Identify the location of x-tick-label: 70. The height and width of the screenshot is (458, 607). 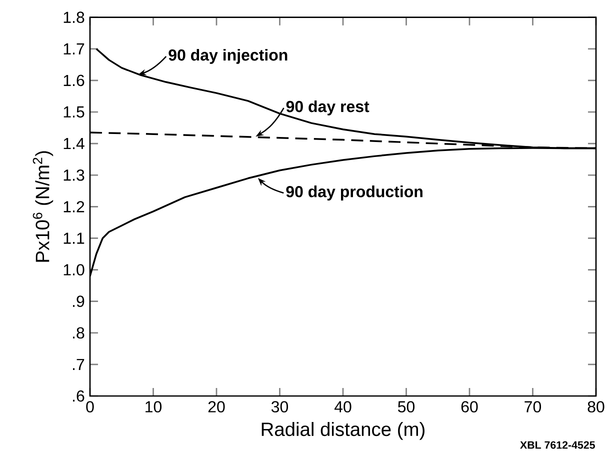
(533, 406).